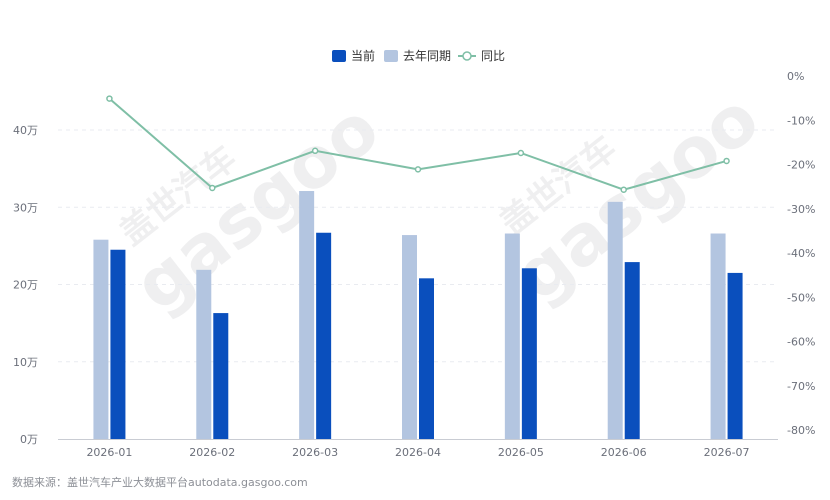  What do you see at coordinates (363, 55) in the screenshot?
I see `legend-label-current: 当前` at bounding box center [363, 55].